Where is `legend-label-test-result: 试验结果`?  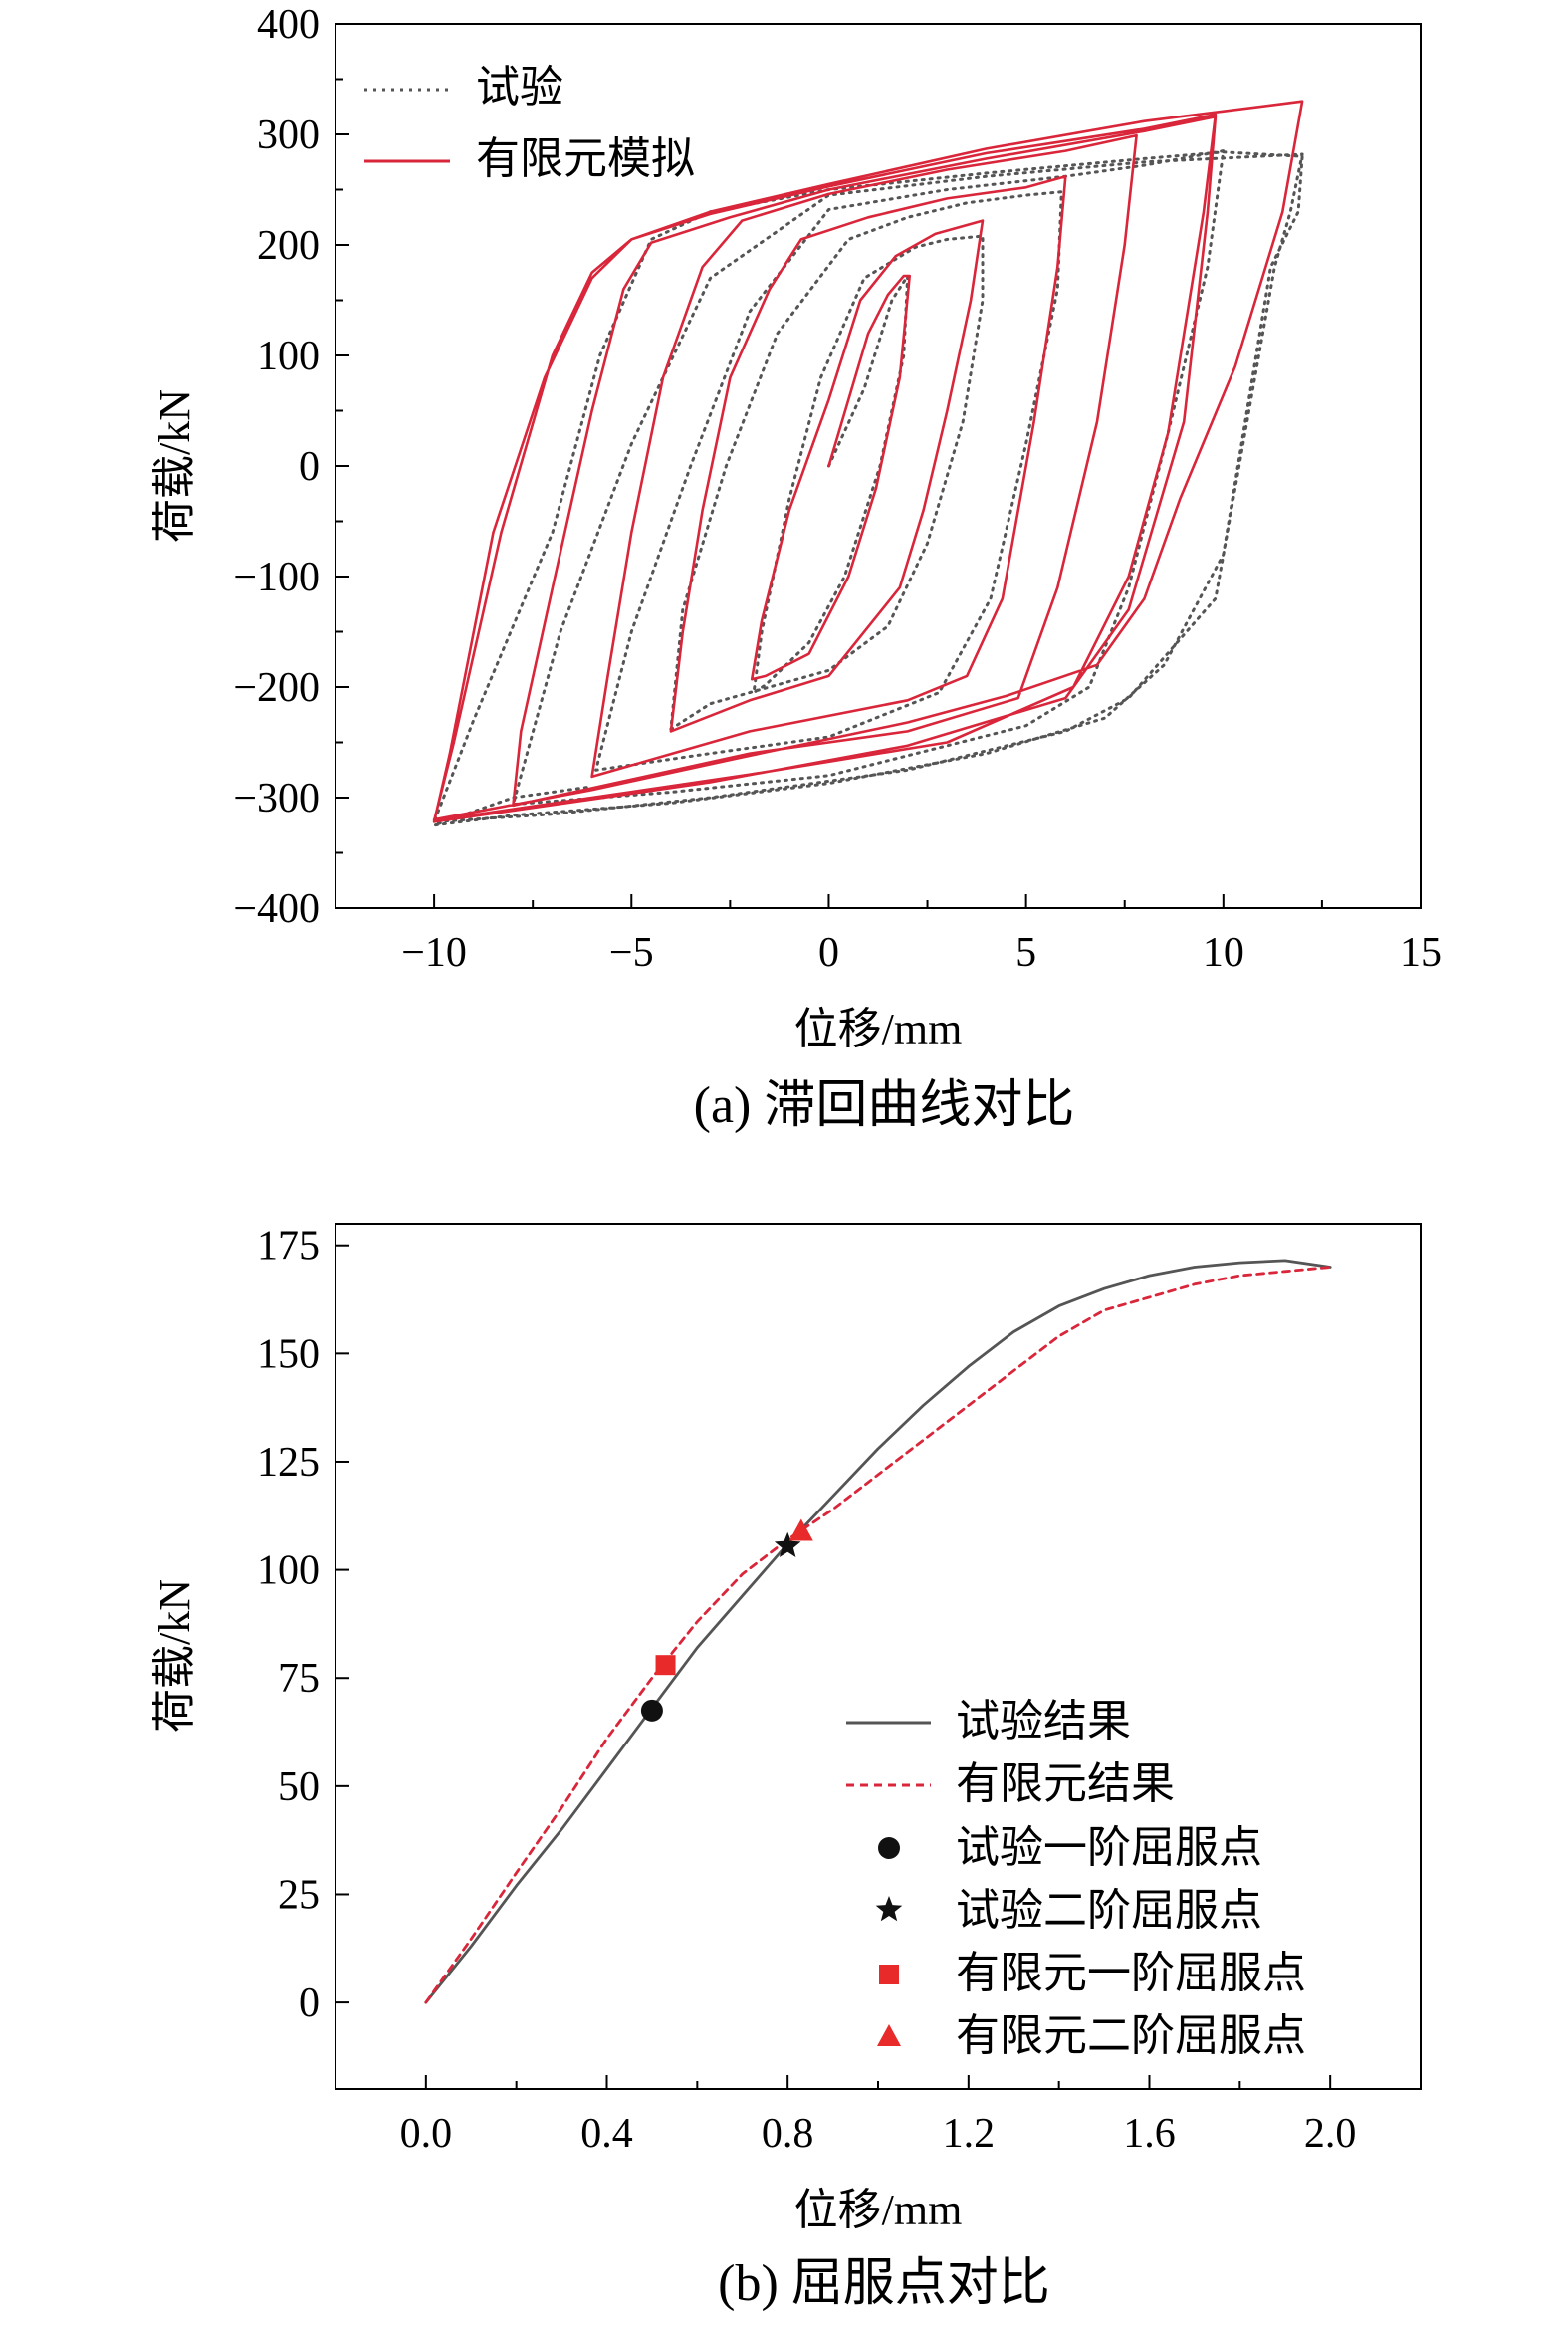 legend-label-test-result: 试验结果 is located at coordinates (1044, 1721).